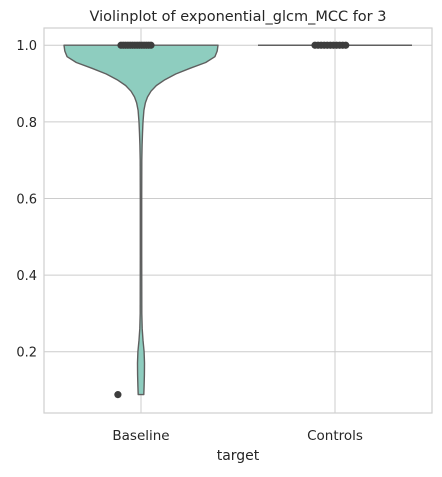 Image resolution: width=442 pixels, height=477 pixels. I want to click on y-tick-labels: 0.2 0.4 0.6 0.8 1.0, so click(26, 199).